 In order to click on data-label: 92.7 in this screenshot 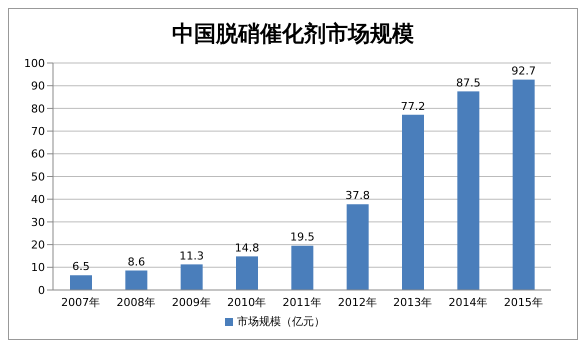, I will do `click(523, 71)`.